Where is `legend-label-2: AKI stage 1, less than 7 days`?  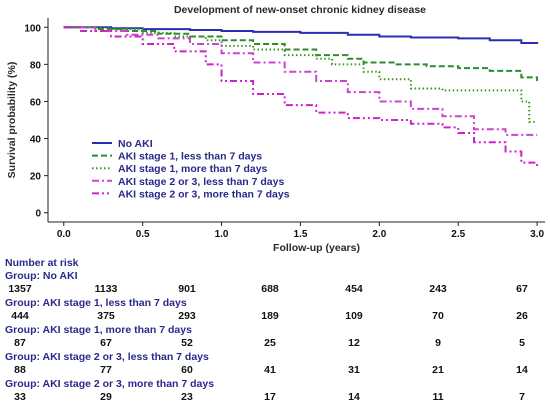
legend-label-2: AKI stage 1, less than 7 days is located at coordinates (190, 157).